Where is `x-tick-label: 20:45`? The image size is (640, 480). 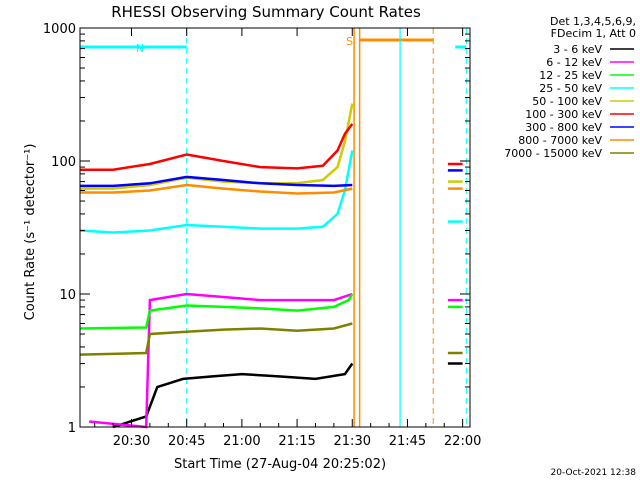
x-tick-label: 20:45 is located at coordinates (186, 441).